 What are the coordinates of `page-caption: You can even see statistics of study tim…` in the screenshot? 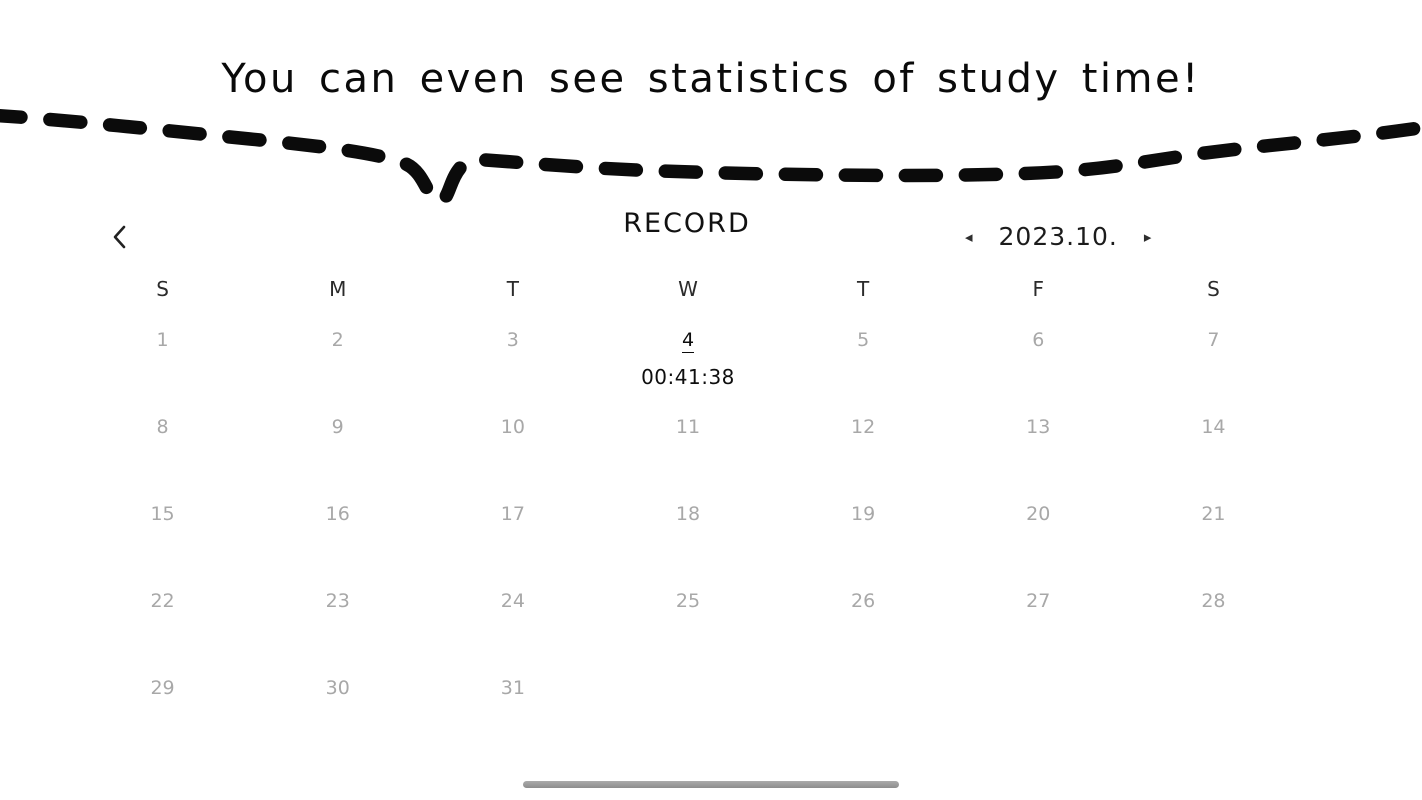 It's located at (711, 79).